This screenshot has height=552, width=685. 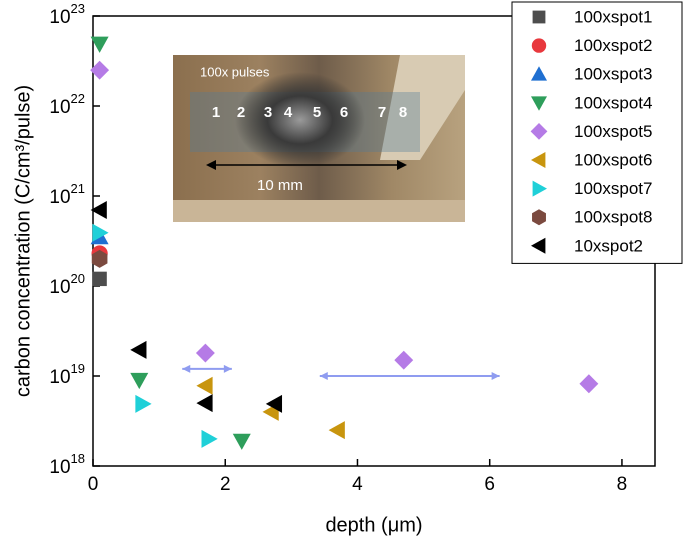 I want to click on legend-label: 10xspot2, so click(x=608, y=245).